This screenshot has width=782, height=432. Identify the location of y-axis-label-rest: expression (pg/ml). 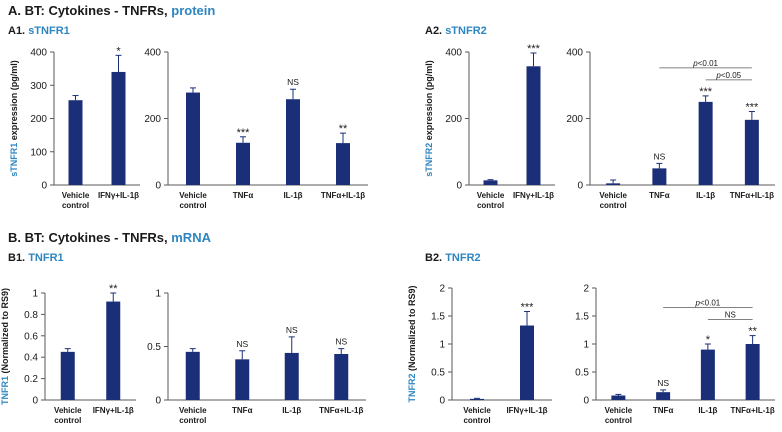
(429, 101).